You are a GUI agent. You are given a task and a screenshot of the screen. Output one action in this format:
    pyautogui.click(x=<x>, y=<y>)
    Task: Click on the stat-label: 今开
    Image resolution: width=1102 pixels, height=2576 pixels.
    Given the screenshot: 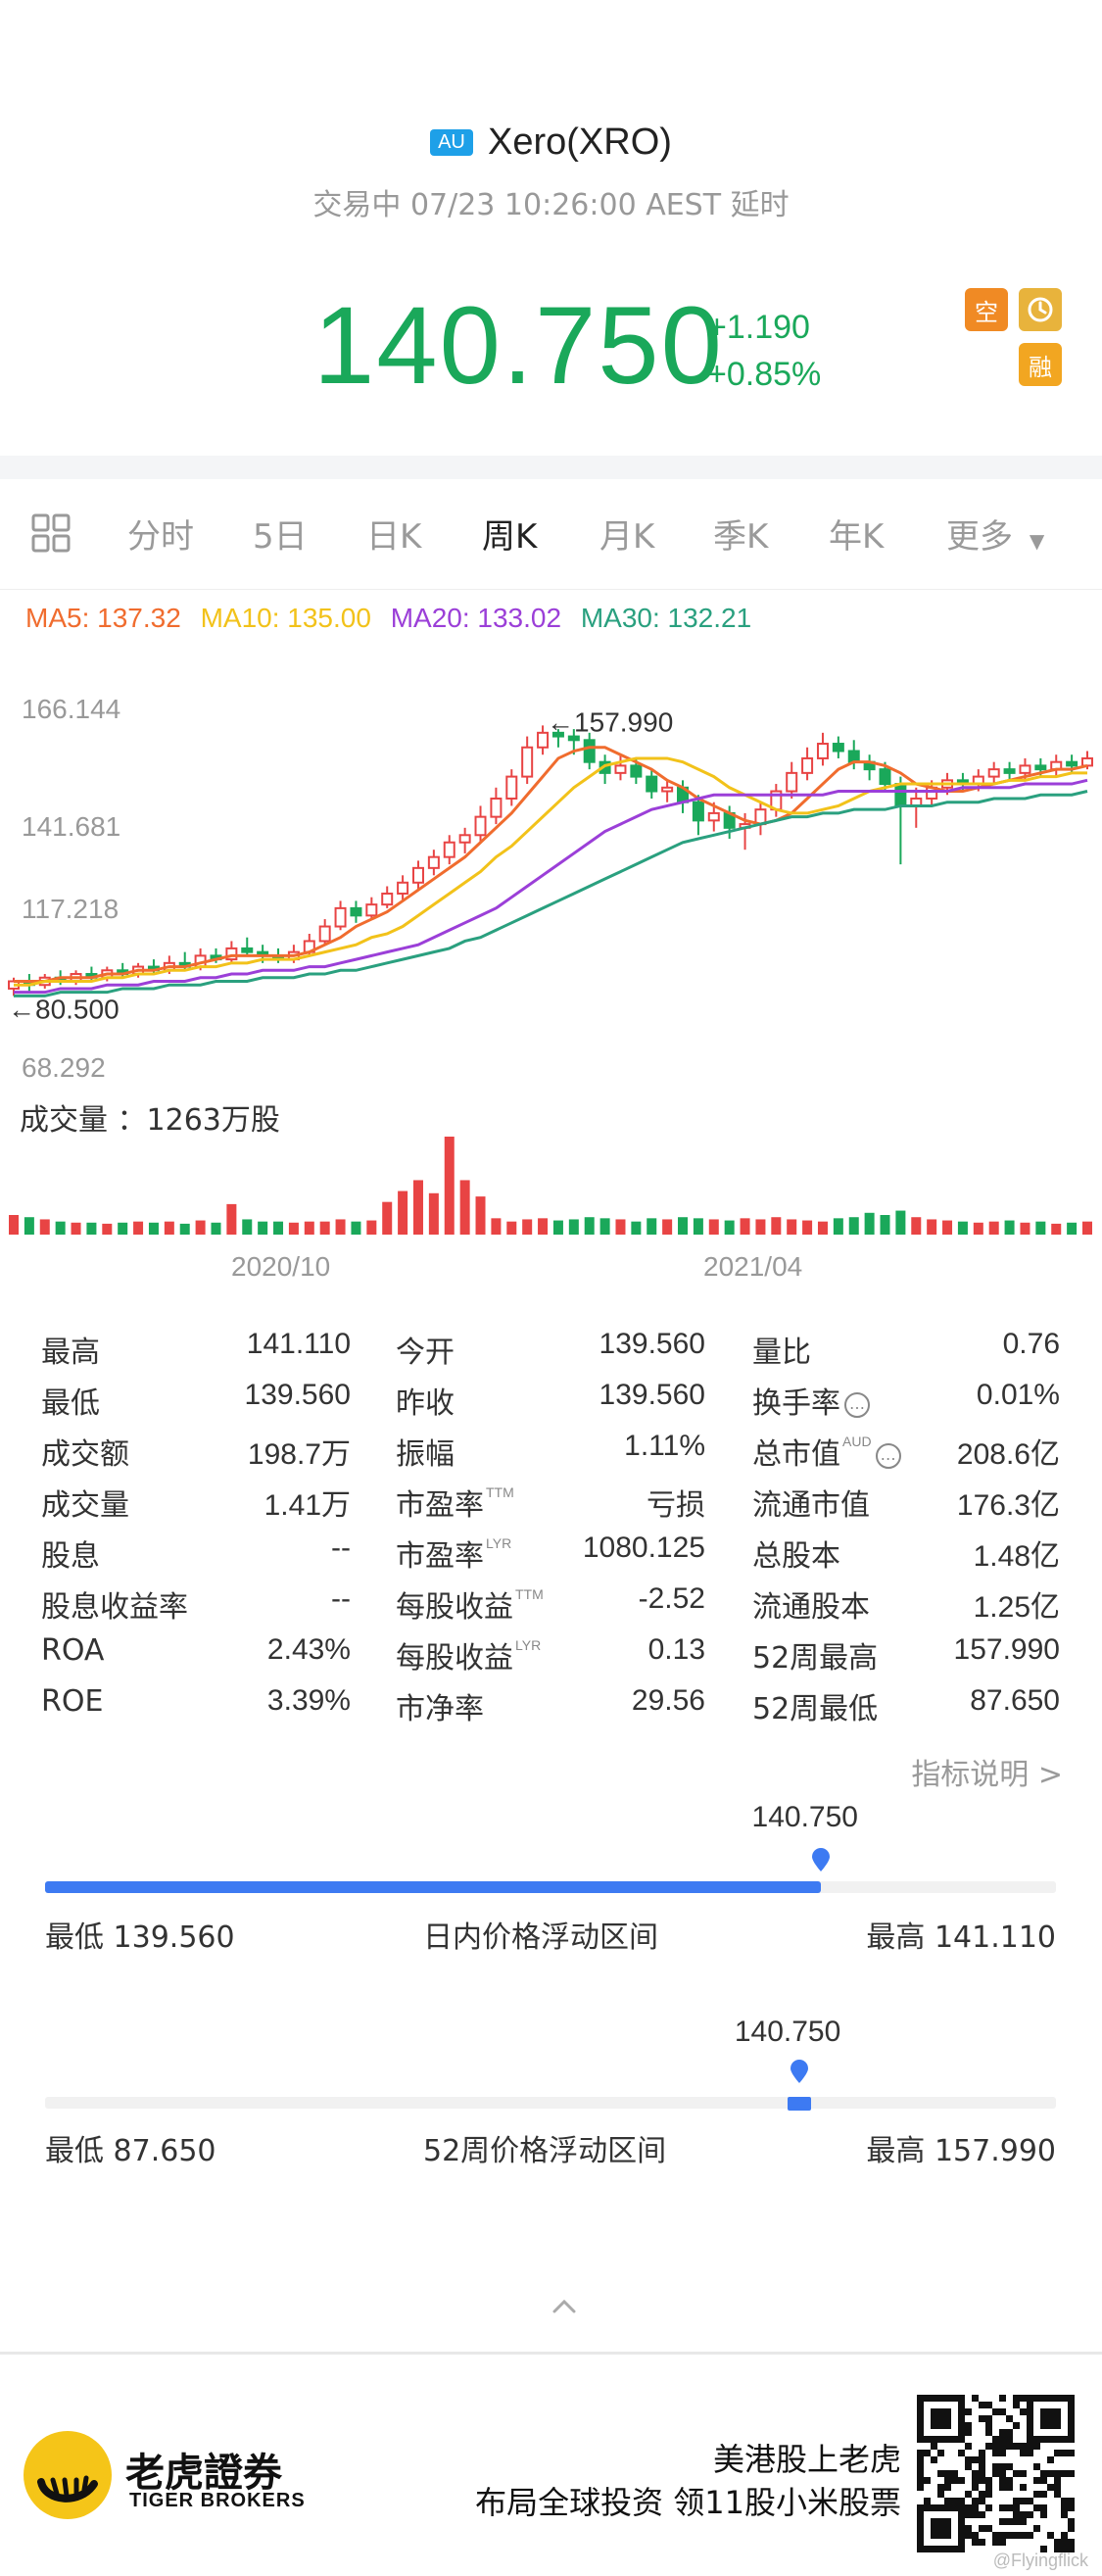 What is the action you would take?
    pyautogui.click(x=425, y=1353)
    